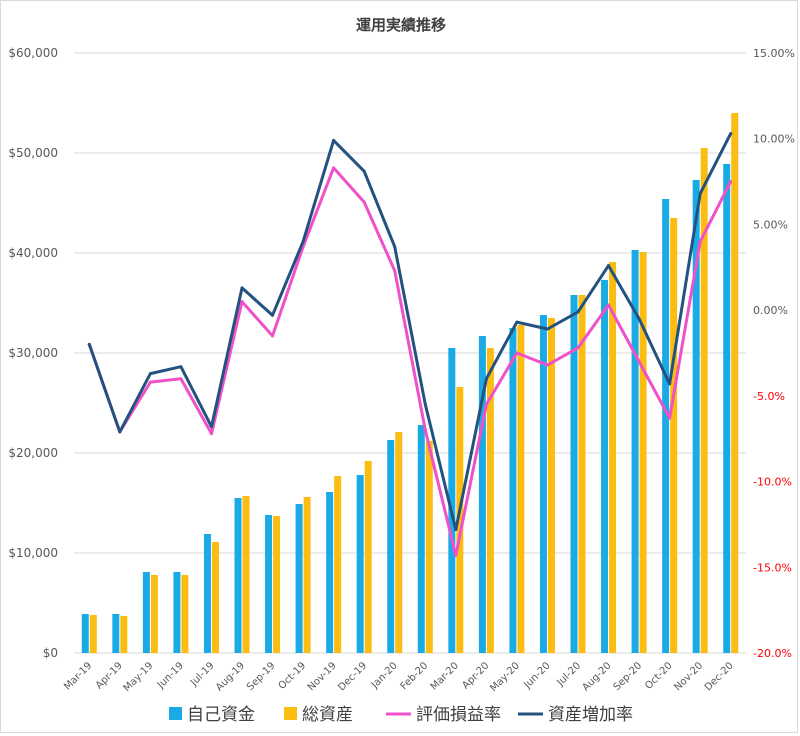  What do you see at coordinates (774, 139) in the screenshot?
I see `y-right-tick-label: 10.00%` at bounding box center [774, 139].